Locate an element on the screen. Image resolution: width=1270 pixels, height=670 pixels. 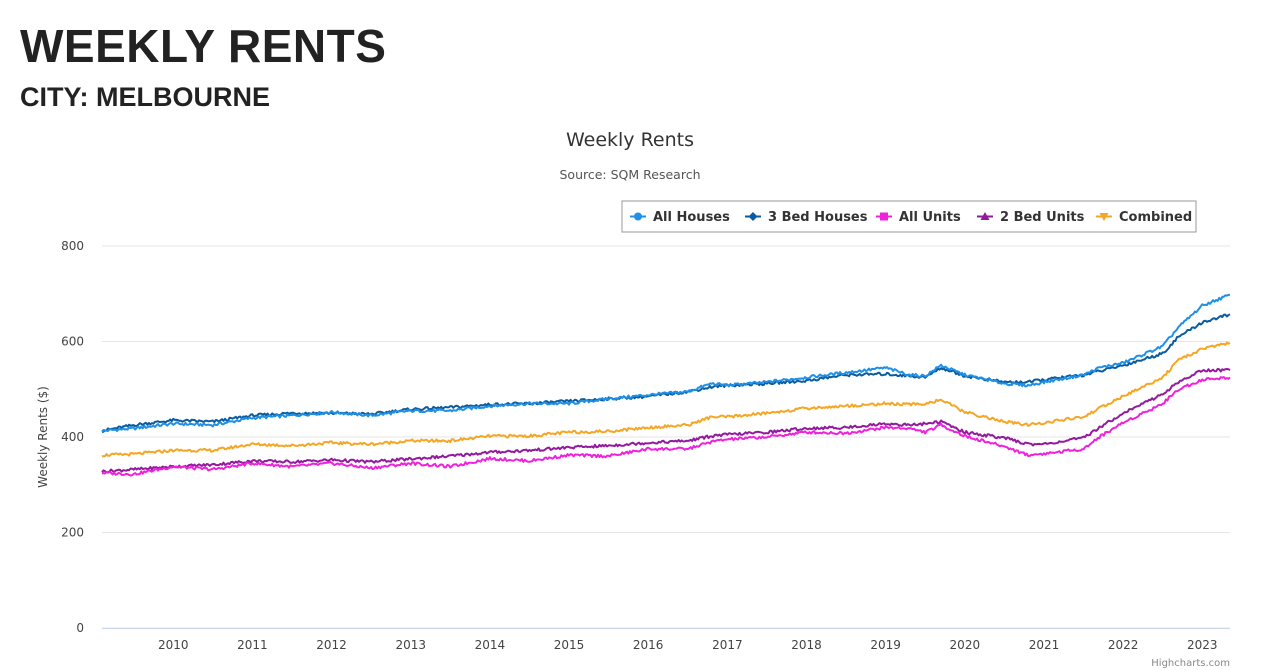
y-tick-label: 800 is located at coordinates (72, 246).